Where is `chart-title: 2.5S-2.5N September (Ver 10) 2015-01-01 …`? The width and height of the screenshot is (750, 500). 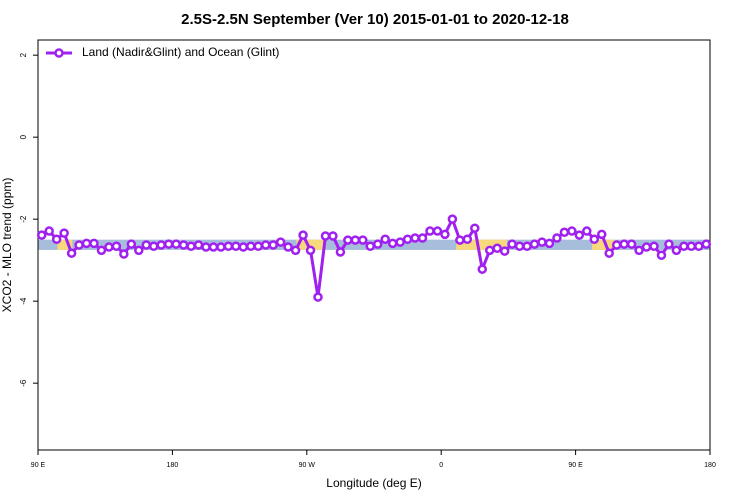
chart-title: 2.5S-2.5N September (Ver 10) 2015-01-01 … is located at coordinates (375, 19).